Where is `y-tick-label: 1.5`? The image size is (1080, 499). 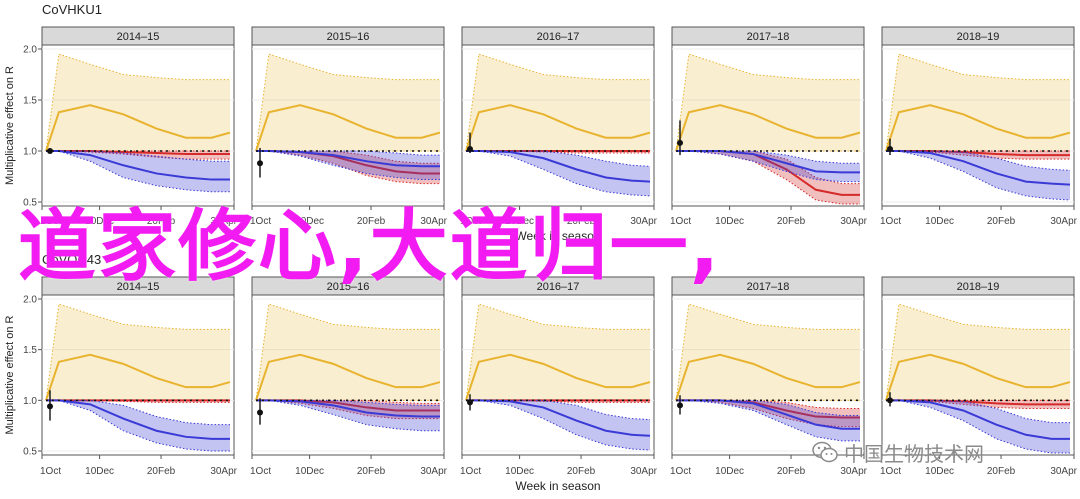 y-tick-label: 1.5 is located at coordinates (30, 101).